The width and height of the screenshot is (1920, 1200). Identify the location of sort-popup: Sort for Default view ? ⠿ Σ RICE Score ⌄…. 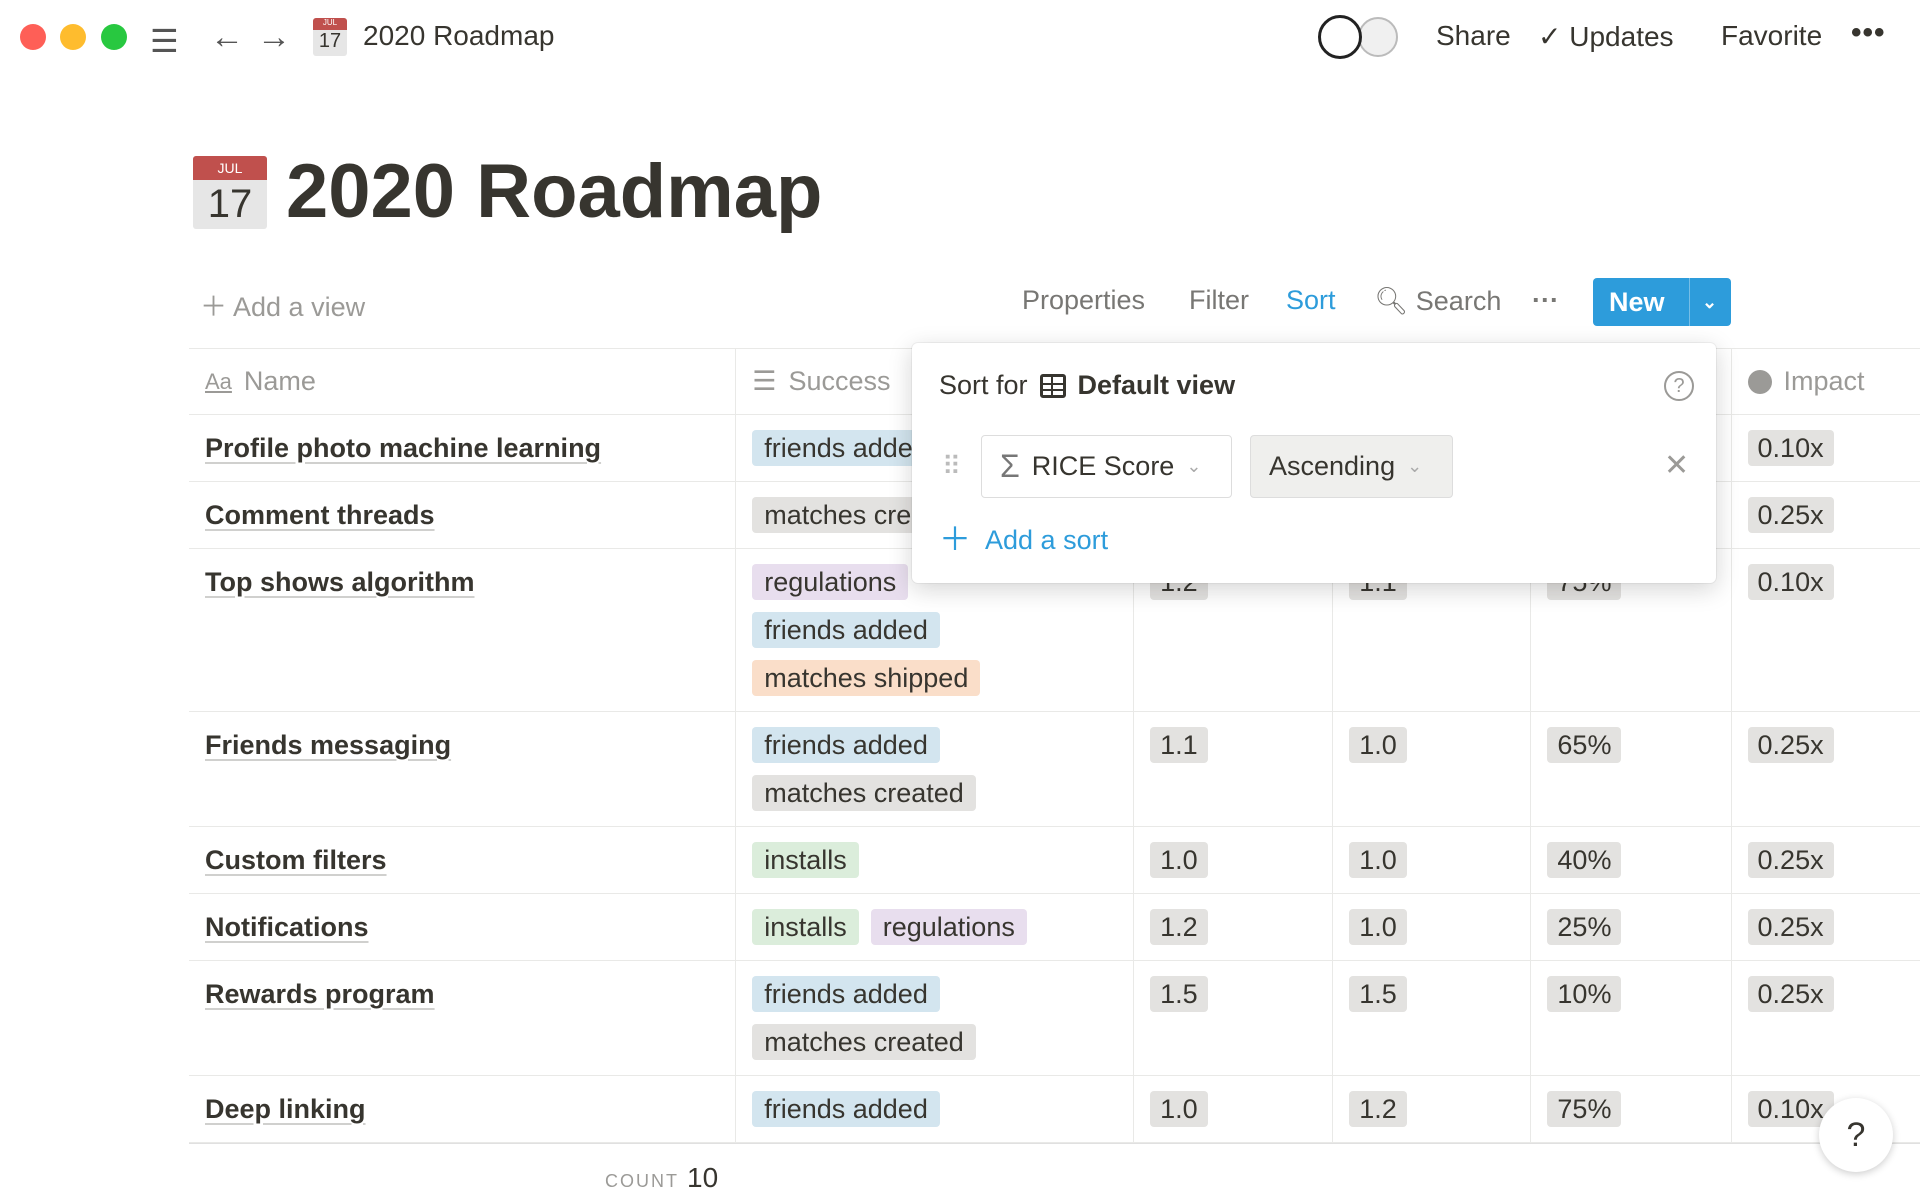
(1314, 463).